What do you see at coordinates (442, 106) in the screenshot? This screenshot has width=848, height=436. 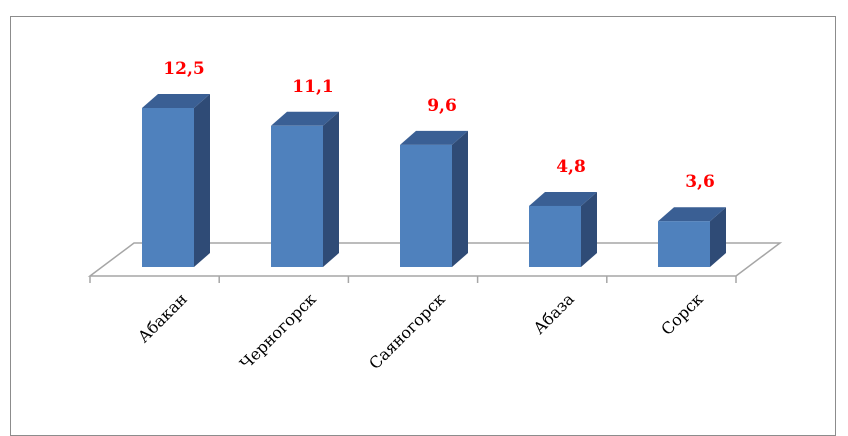 I see `data-label: 9,6` at bounding box center [442, 106].